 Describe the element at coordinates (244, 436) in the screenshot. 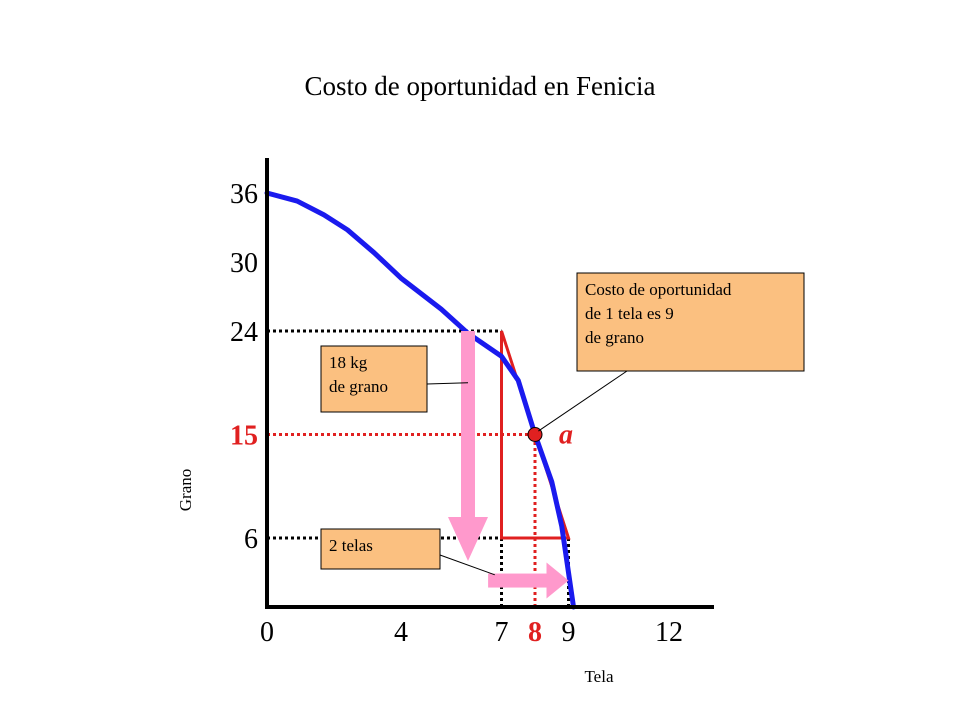

I see `y-tick-label-15: 15` at that location.